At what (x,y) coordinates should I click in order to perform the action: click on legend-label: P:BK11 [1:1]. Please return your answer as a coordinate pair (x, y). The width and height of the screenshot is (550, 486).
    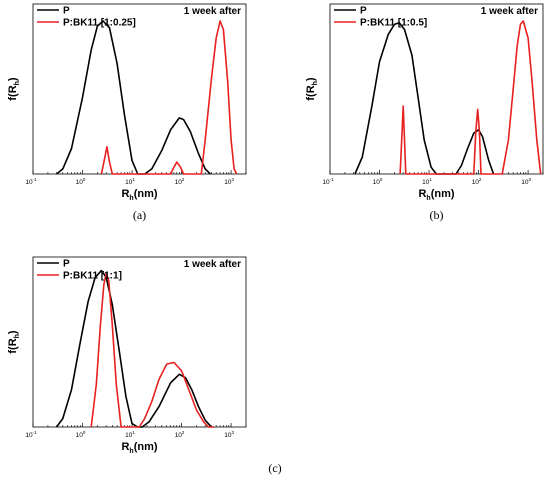
    Looking at the image, I should click on (92, 276).